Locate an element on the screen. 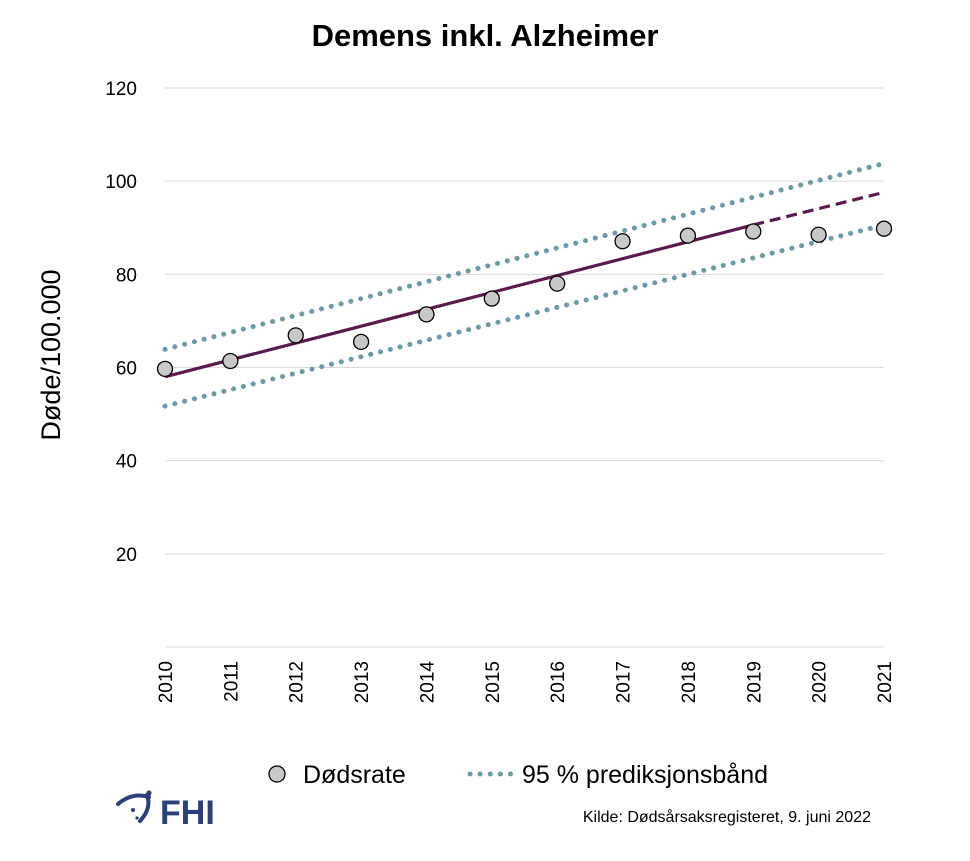 The width and height of the screenshot is (970, 861). legend: Dødsrate 95 % prediksjonsbånd is located at coordinates (518, 775).